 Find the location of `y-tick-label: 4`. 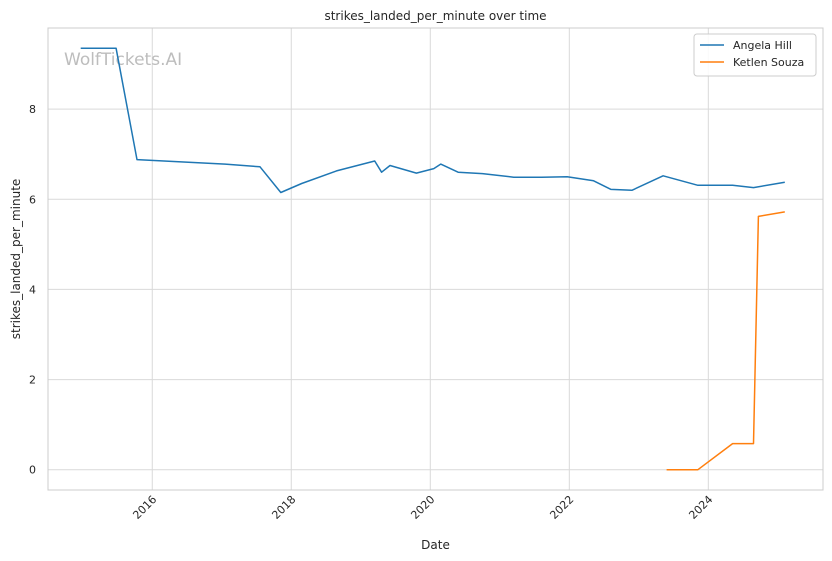

y-tick-label: 4 is located at coordinates (32, 289).